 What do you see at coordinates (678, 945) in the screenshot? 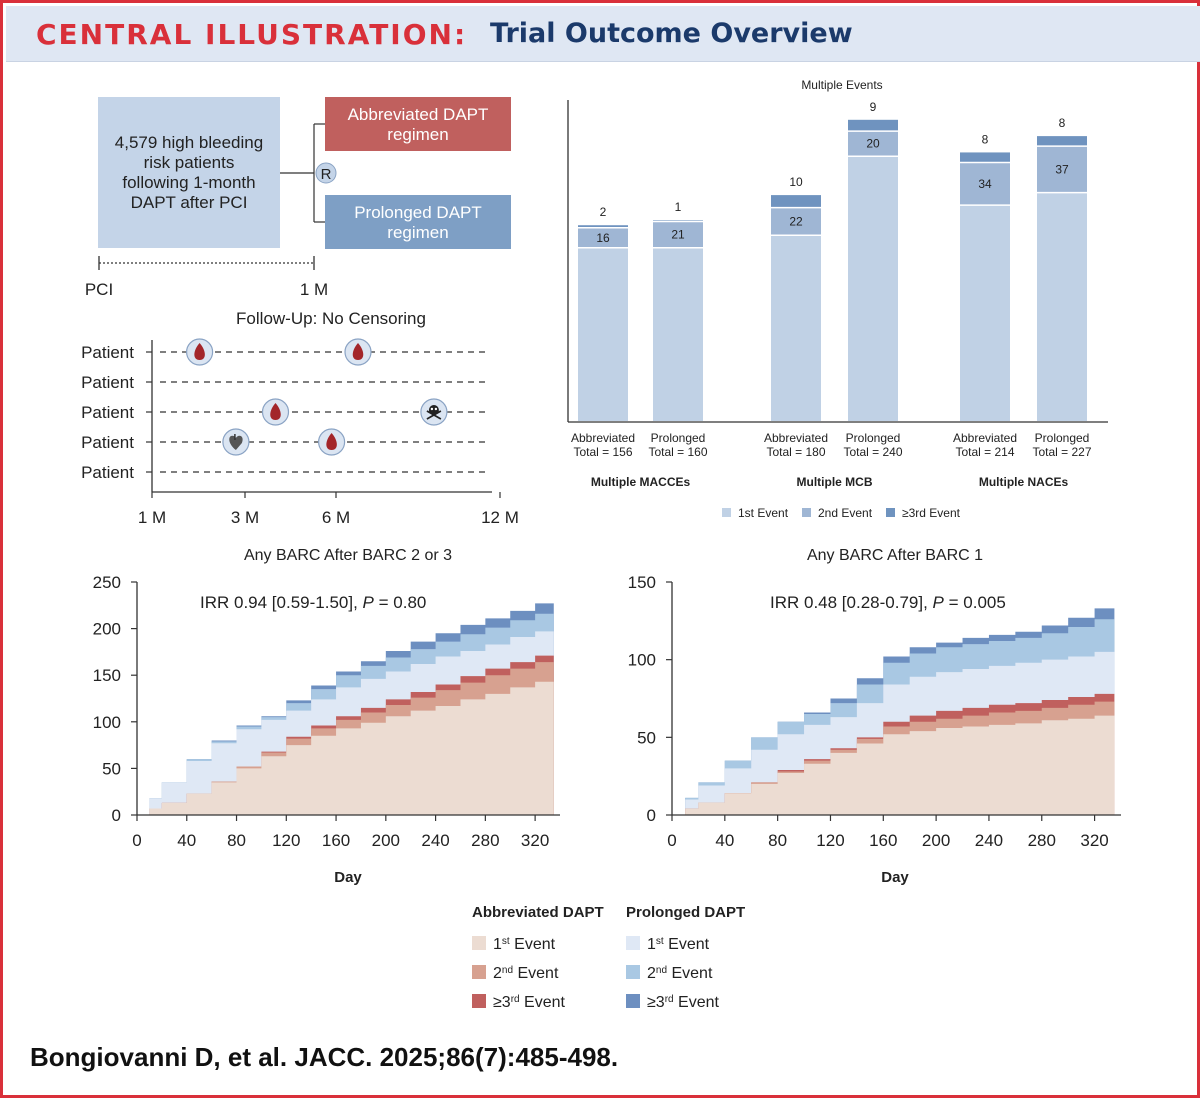
I see `legend-prol-first: 1st Event` at bounding box center [678, 945].